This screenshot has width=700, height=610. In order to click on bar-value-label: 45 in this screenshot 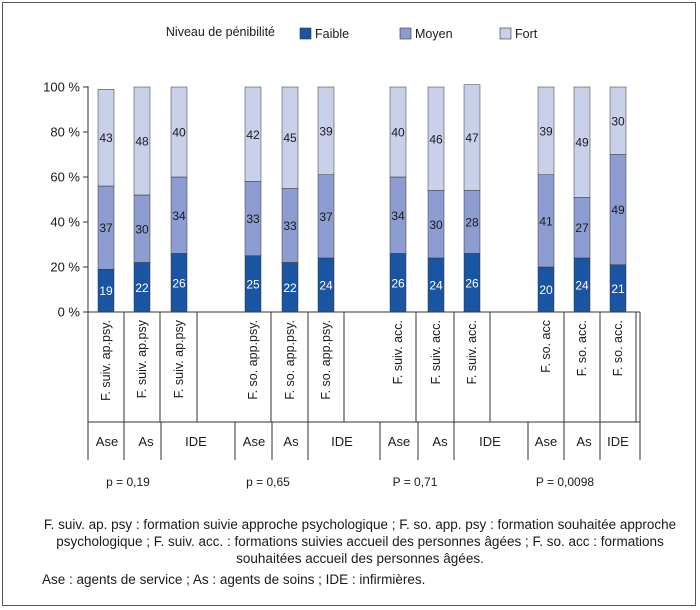, I will do `click(290, 138)`.